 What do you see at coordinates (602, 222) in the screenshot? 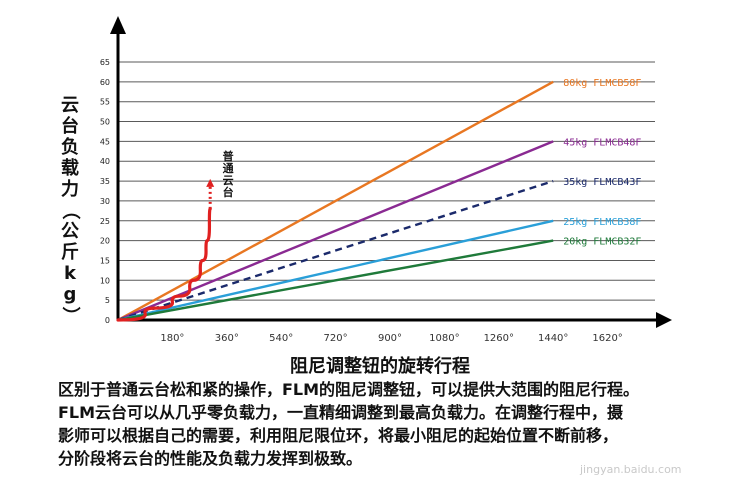
I see `series-label: 25kg FLMCB38F` at bounding box center [602, 222].